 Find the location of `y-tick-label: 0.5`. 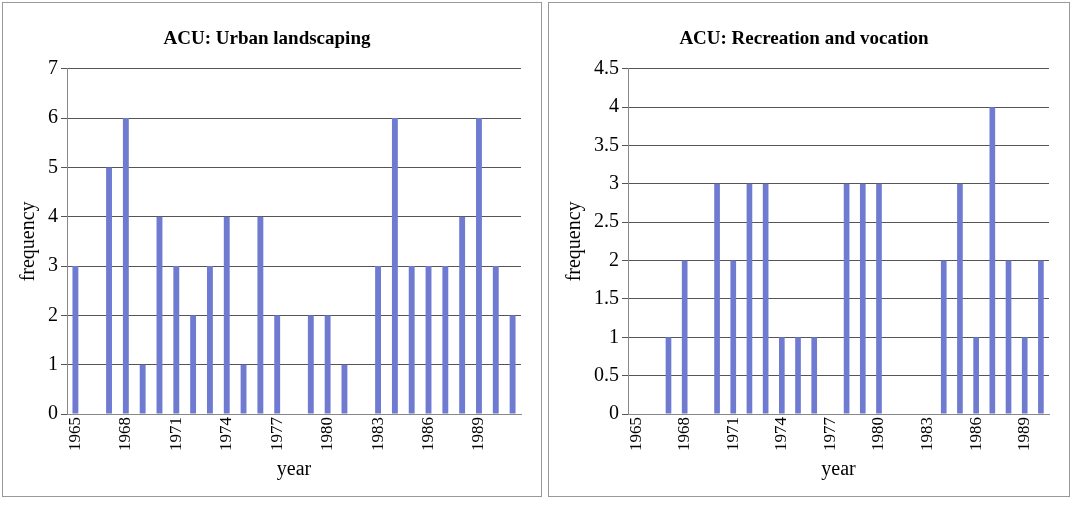

y-tick-label: 0.5 is located at coordinates (606, 373).